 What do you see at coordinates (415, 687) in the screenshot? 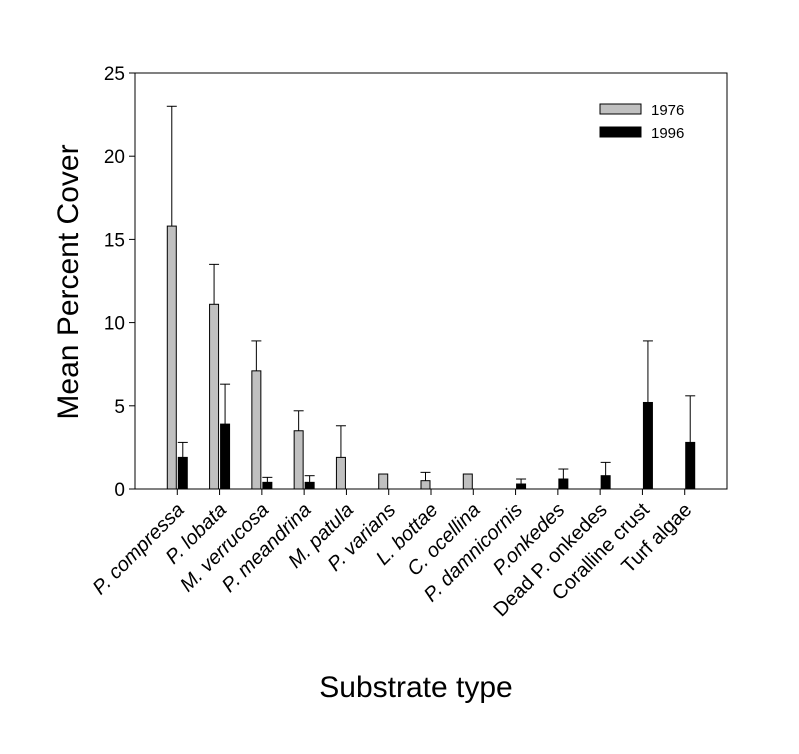
I see `x-axis-title: Substrate type` at bounding box center [415, 687].